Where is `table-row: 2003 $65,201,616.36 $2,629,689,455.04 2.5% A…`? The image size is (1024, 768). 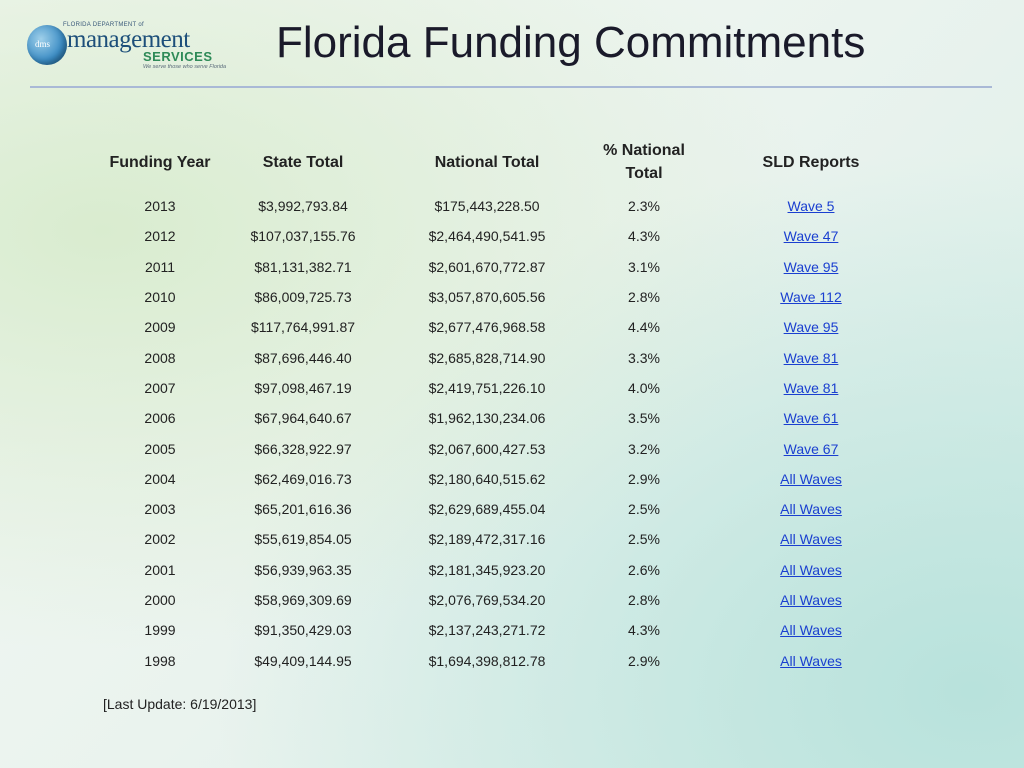
table-row: 2003 $65,201,616.36 $2,629,689,455.04 2.5% A… is located at coordinates (511, 509).